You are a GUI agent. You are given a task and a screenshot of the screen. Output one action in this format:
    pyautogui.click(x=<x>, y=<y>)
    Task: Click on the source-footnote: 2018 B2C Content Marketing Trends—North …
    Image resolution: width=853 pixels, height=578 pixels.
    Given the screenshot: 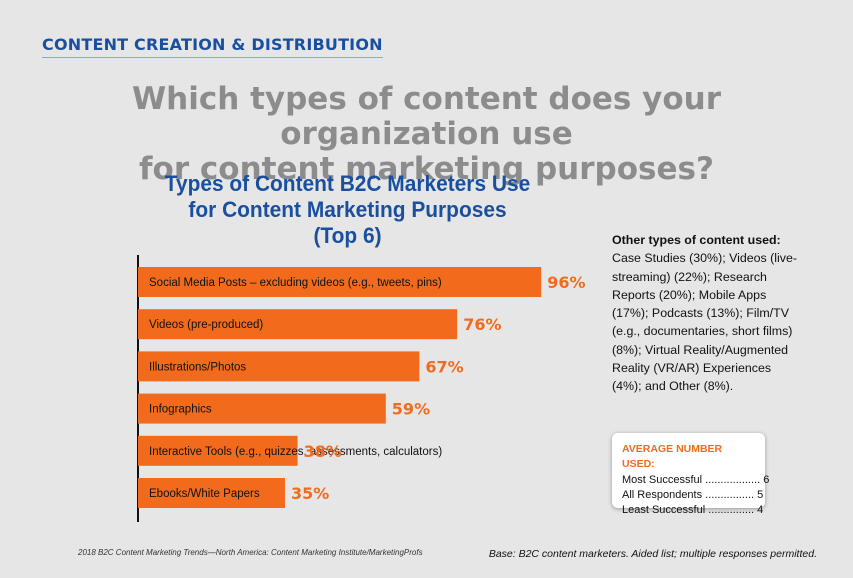 What is the action you would take?
    pyautogui.click(x=250, y=552)
    